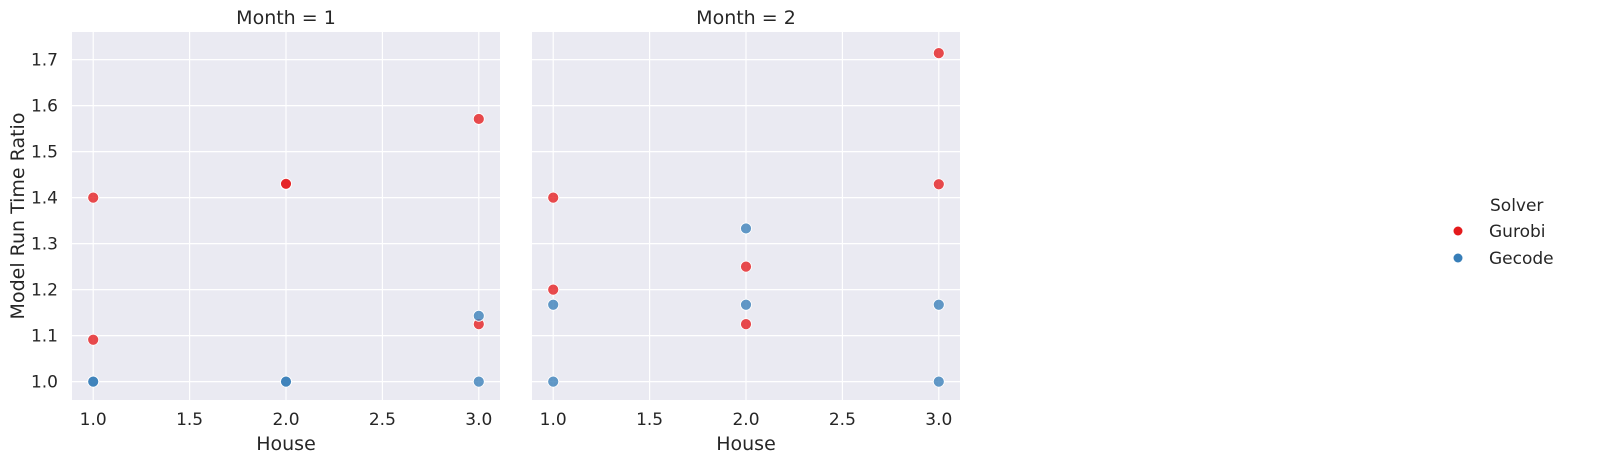 This screenshot has height=476, width=1612. I want to click on panel-title: Month = 2, so click(746, 18).